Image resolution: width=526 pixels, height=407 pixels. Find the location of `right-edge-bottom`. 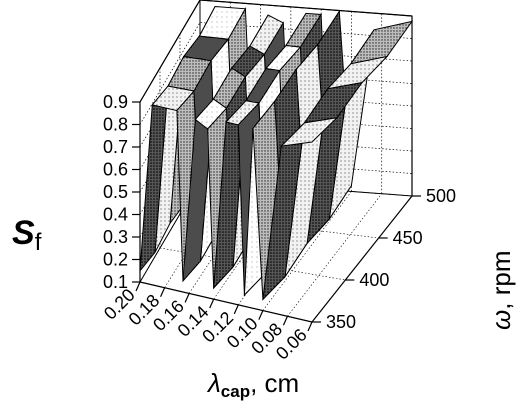

right-edge-bottom is located at coordinates (362, 259).